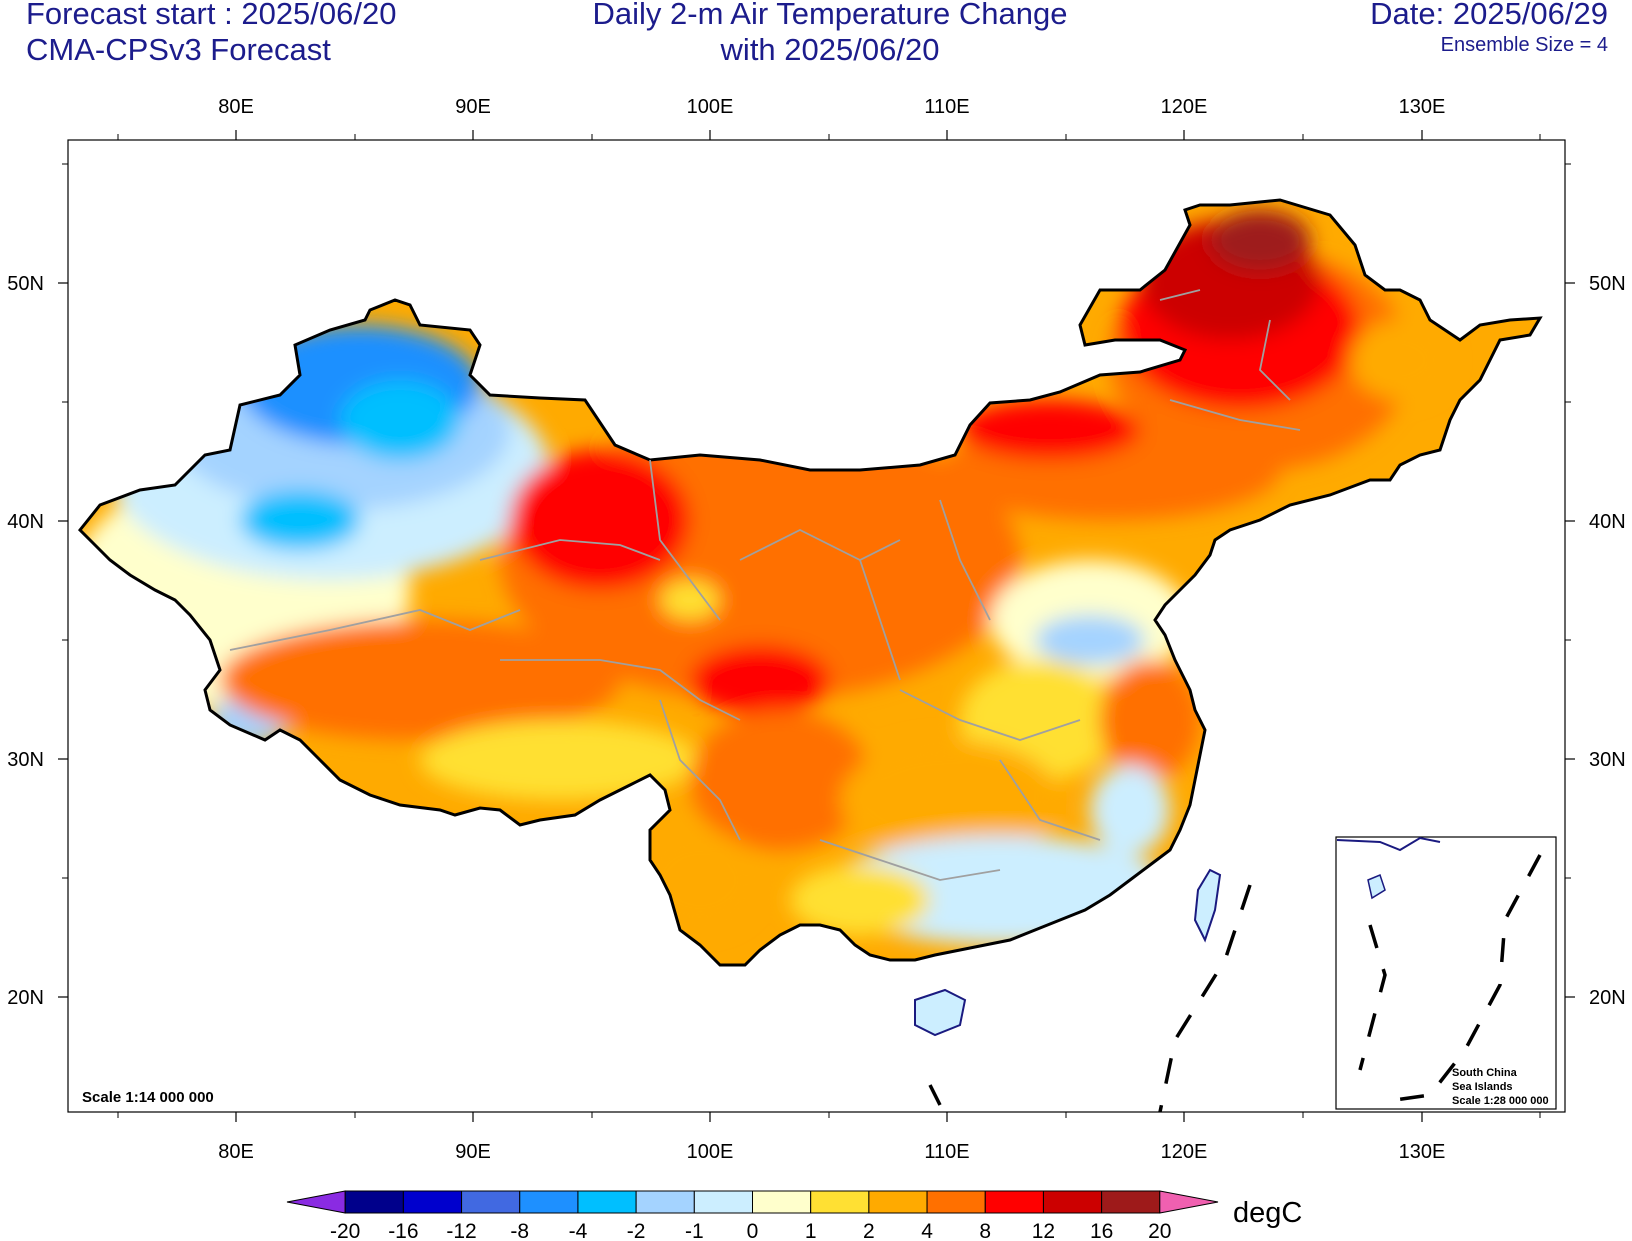 This screenshot has width=1632, height=1241. What do you see at coordinates (1524, 45) in the screenshot?
I see `ensemble-size-label: Ensemble Size = 4` at bounding box center [1524, 45].